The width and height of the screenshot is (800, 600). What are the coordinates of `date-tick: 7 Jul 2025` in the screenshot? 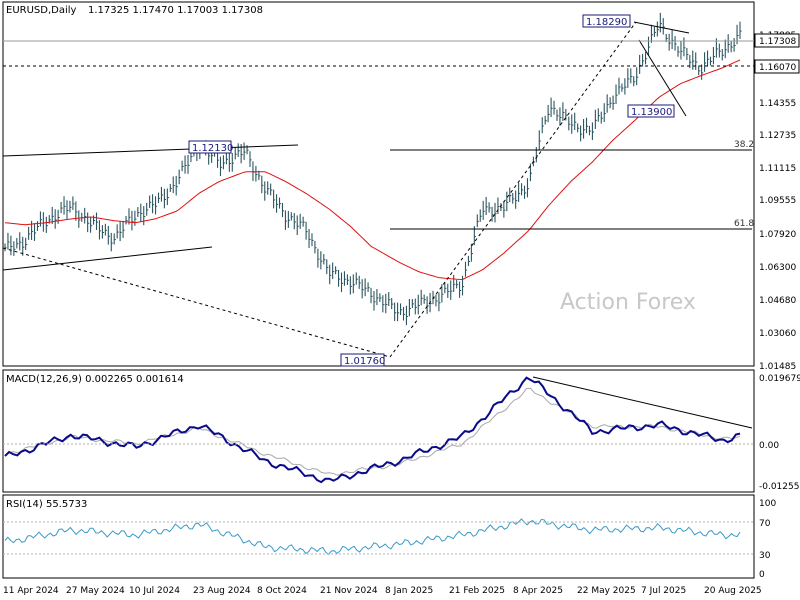 It's located at (663, 591).